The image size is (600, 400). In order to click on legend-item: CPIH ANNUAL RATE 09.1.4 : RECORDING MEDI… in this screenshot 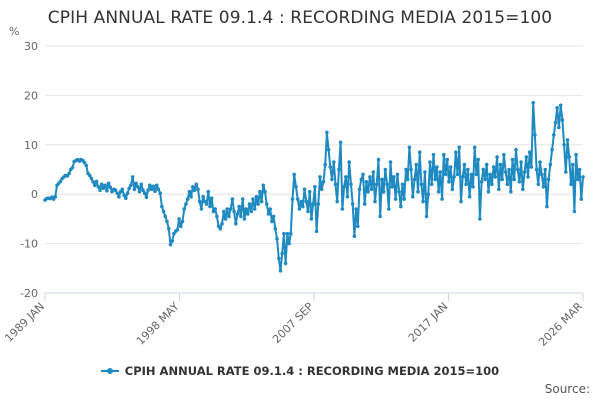, I will do `click(299, 371)`.